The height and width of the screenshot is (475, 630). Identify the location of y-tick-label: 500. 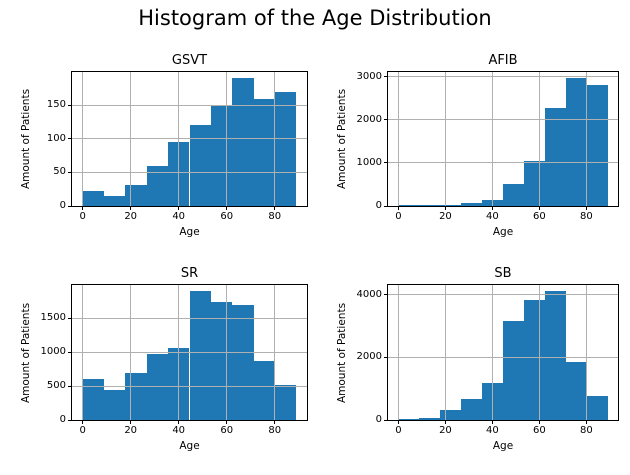
(56, 386).